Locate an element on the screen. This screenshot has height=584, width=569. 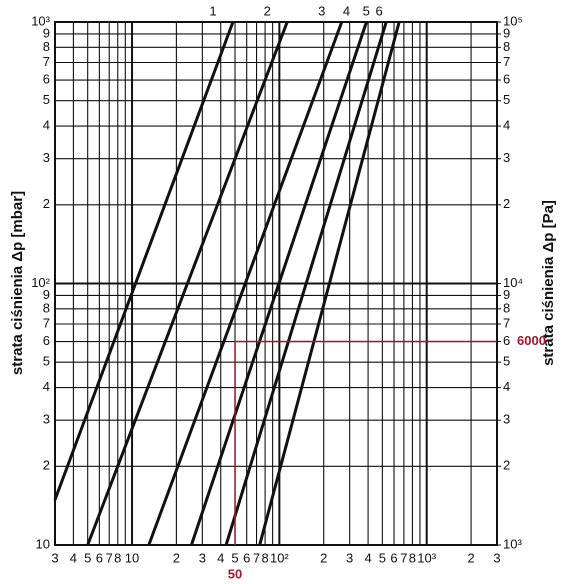
series-label: 5 is located at coordinates (366, 10).